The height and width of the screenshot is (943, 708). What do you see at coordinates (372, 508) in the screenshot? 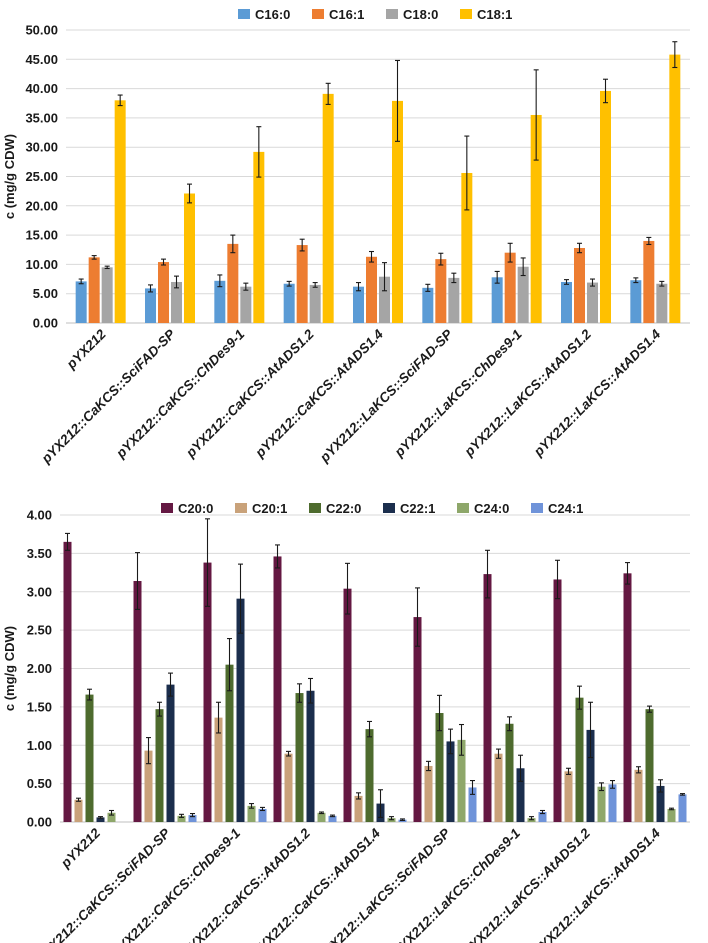
I see `legend: C20:0 C20:1 C22:0 C22:1 C24:0 C24:1` at bounding box center [372, 508].